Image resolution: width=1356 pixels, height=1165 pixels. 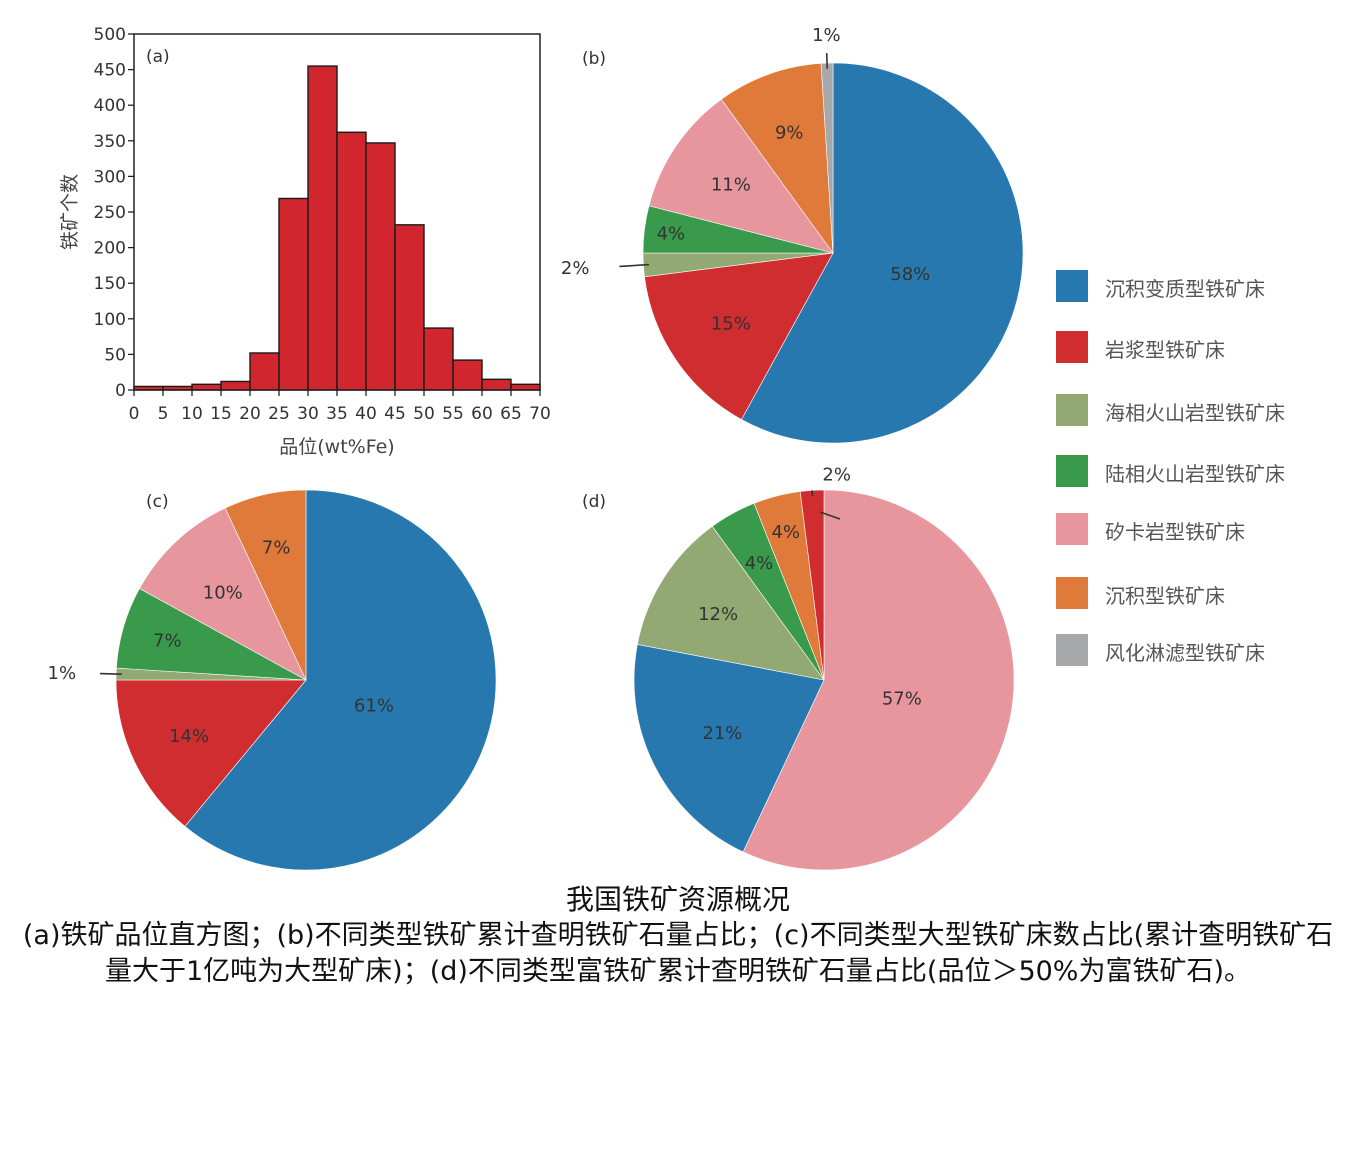 What do you see at coordinates (594, 502) in the screenshot?
I see `panel-label: (d)` at bounding box center [594, 502].